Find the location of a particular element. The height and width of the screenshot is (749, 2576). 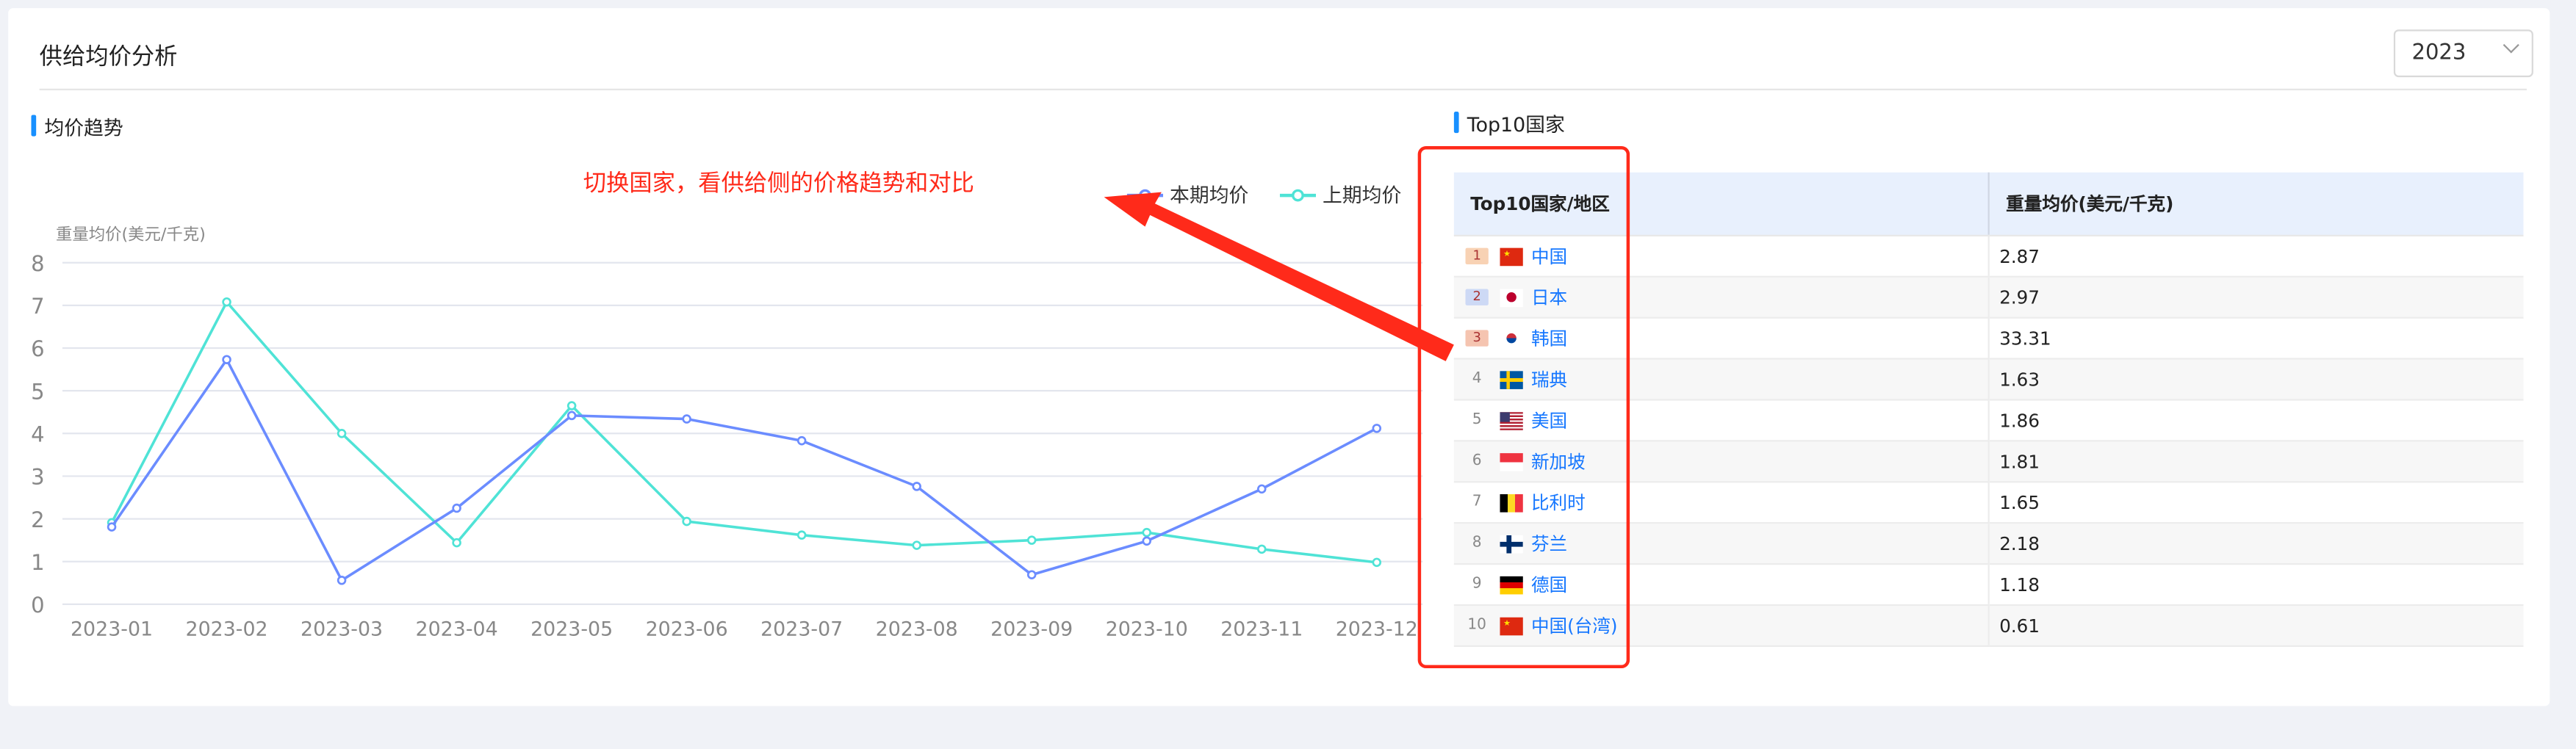

rank-number: 10 is located at coordinates (1476, 625).